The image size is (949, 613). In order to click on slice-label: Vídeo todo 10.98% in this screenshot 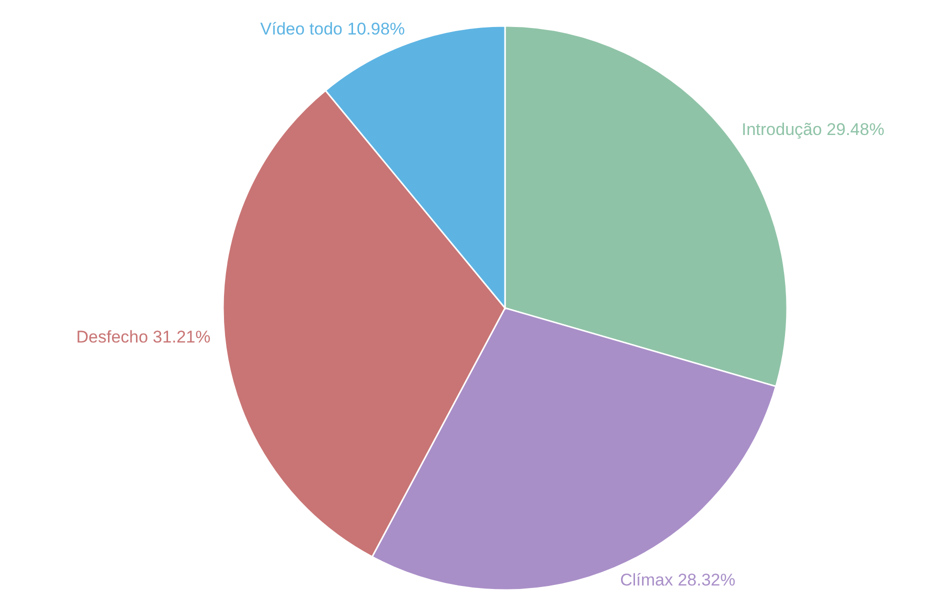, I will do `click(332, 28)`.